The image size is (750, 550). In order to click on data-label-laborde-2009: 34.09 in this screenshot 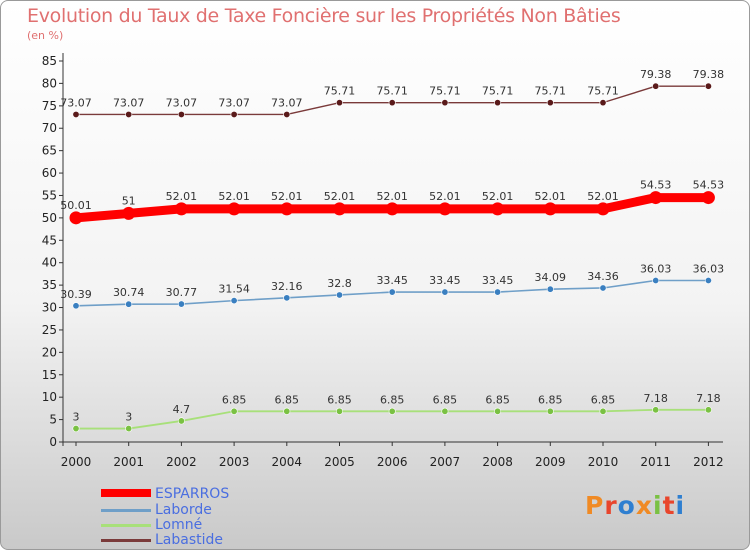, I will do `click(551, 277)`.